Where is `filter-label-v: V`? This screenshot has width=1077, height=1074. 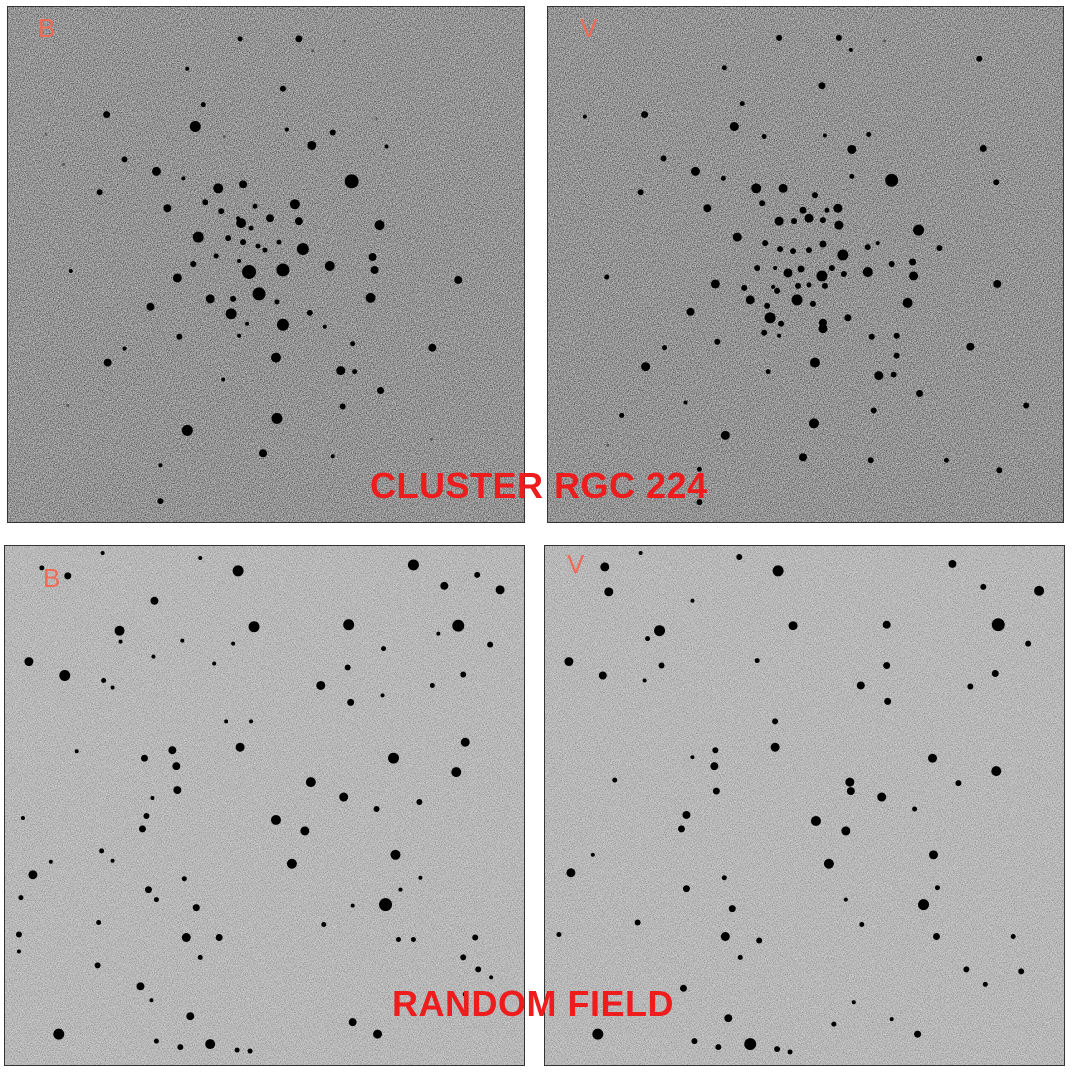 filter-label-v: V is located at coordinates (589, 28).